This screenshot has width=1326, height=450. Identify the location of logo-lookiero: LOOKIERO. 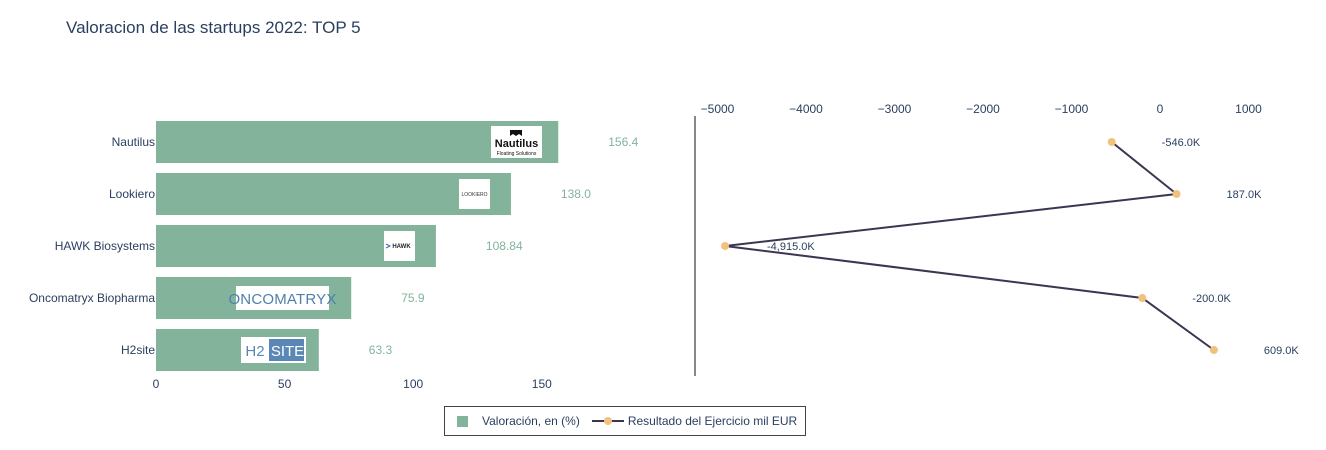
(474, 194).